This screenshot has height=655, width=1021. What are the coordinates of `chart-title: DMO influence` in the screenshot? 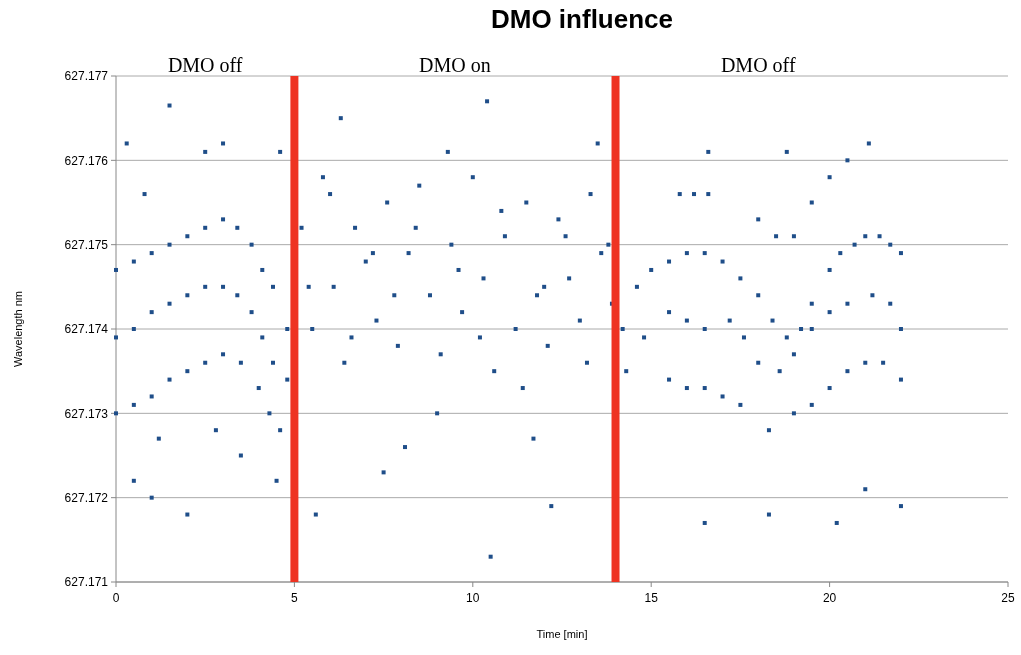 It's located at (582, 19).